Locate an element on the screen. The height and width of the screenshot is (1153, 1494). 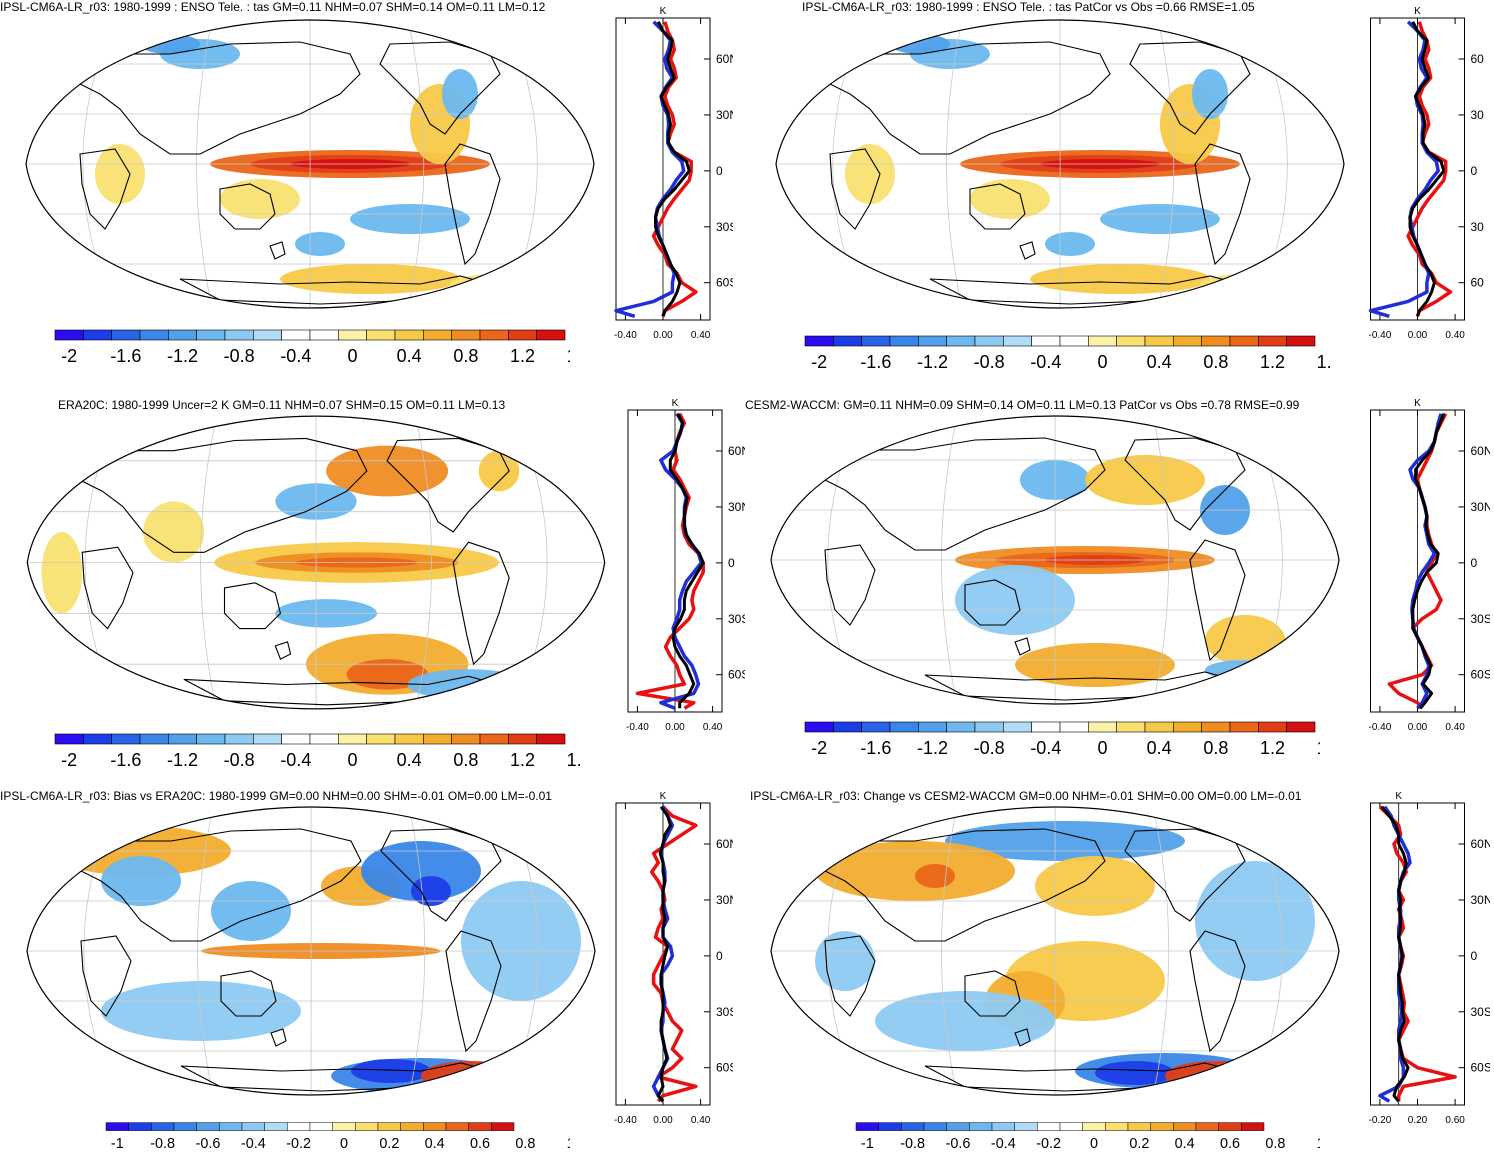
x-tick-label: 0.00 is located at coordinates (663, 1120).